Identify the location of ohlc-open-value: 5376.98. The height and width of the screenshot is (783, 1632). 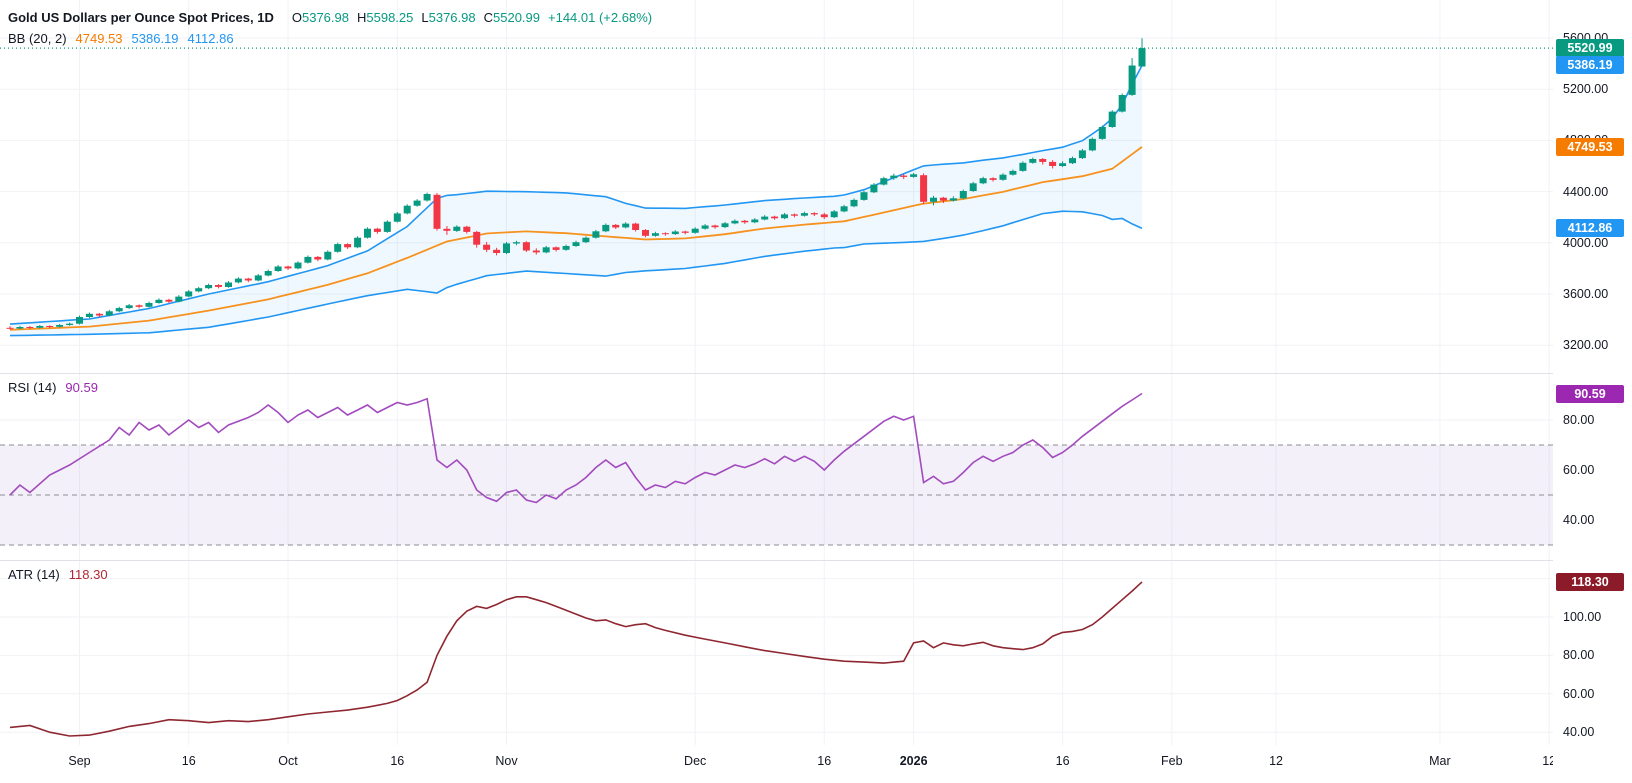
(325, 17).